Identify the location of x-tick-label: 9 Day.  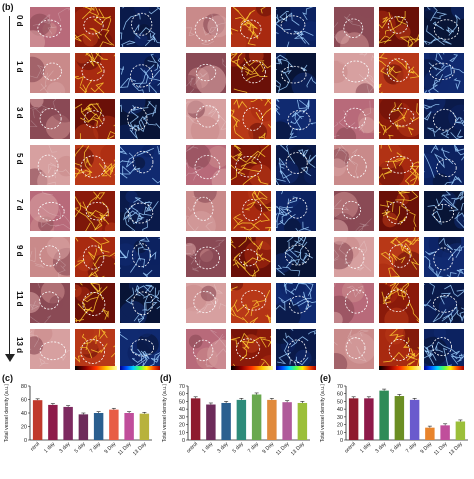
(426, 448).